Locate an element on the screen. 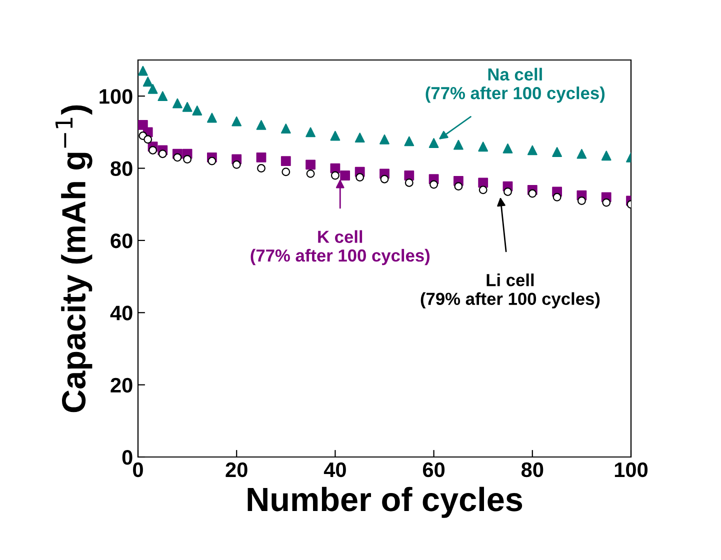 Image resolution: width=721 pixels, height=560 pixels. x-tick-label: 0 is located at coordinates (138, 470).